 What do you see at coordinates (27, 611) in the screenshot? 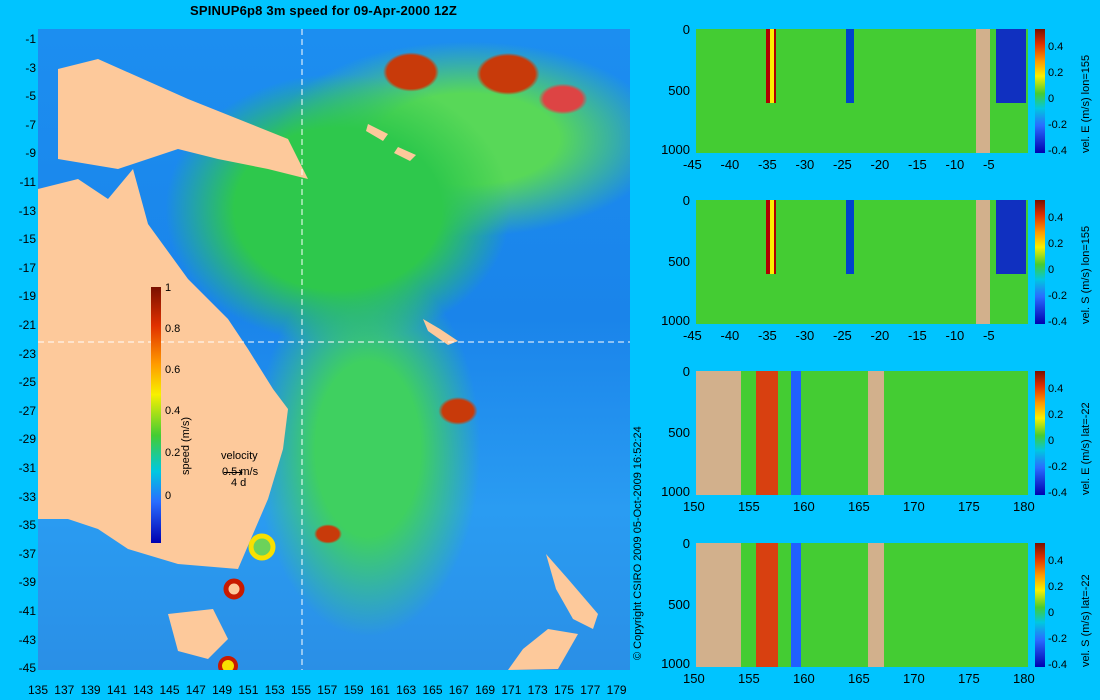
I see `lat-tick-label: -41` at bounding box center [27, 611].